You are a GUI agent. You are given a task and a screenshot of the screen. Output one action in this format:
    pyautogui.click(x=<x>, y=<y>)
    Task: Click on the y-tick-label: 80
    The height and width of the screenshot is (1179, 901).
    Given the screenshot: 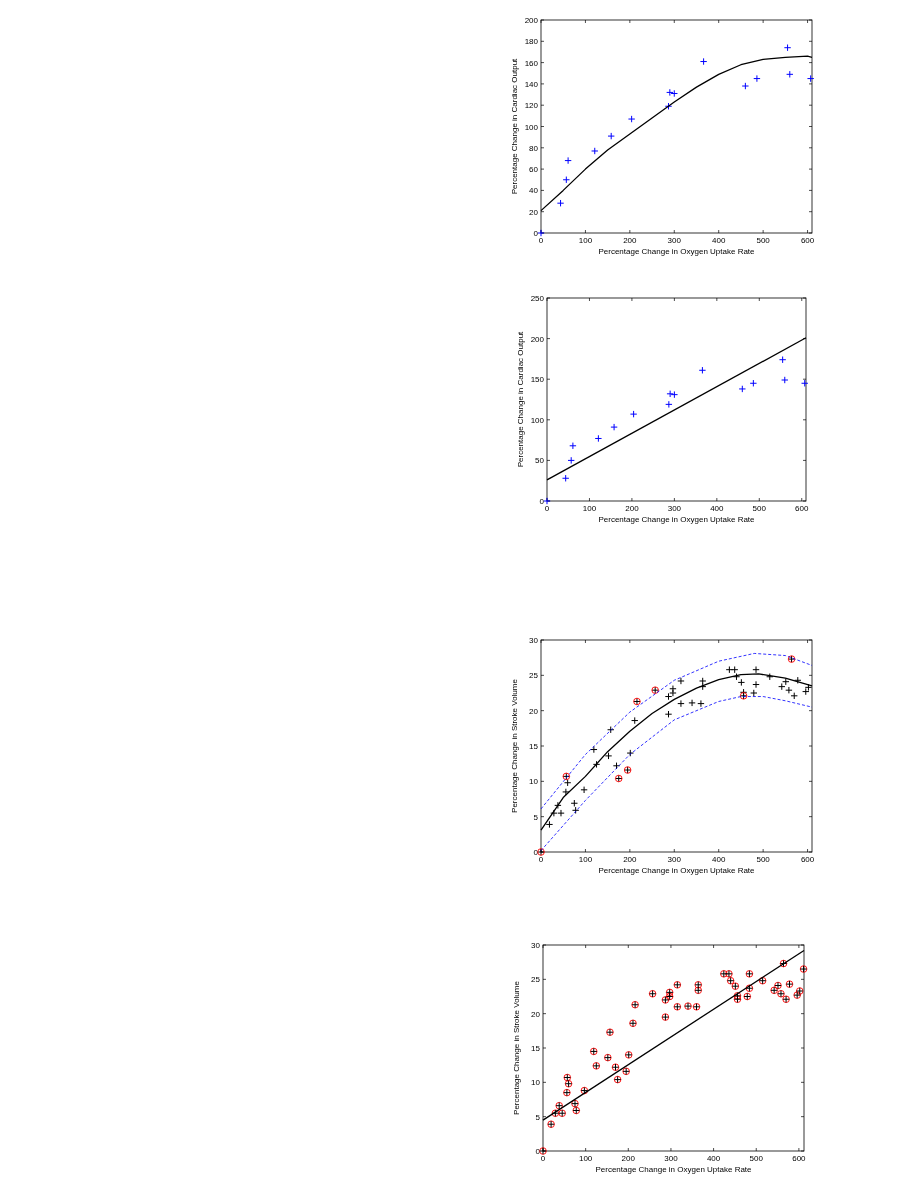 What is the action you would take?
    pyautogui.click(x=534, y=148)
    